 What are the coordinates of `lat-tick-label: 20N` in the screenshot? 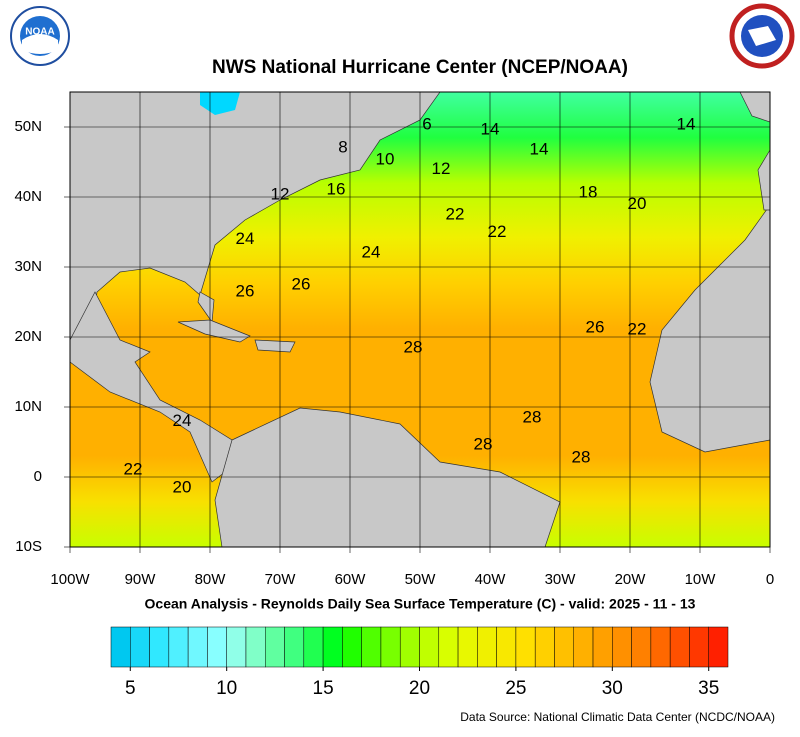 It's located at (28, 336).